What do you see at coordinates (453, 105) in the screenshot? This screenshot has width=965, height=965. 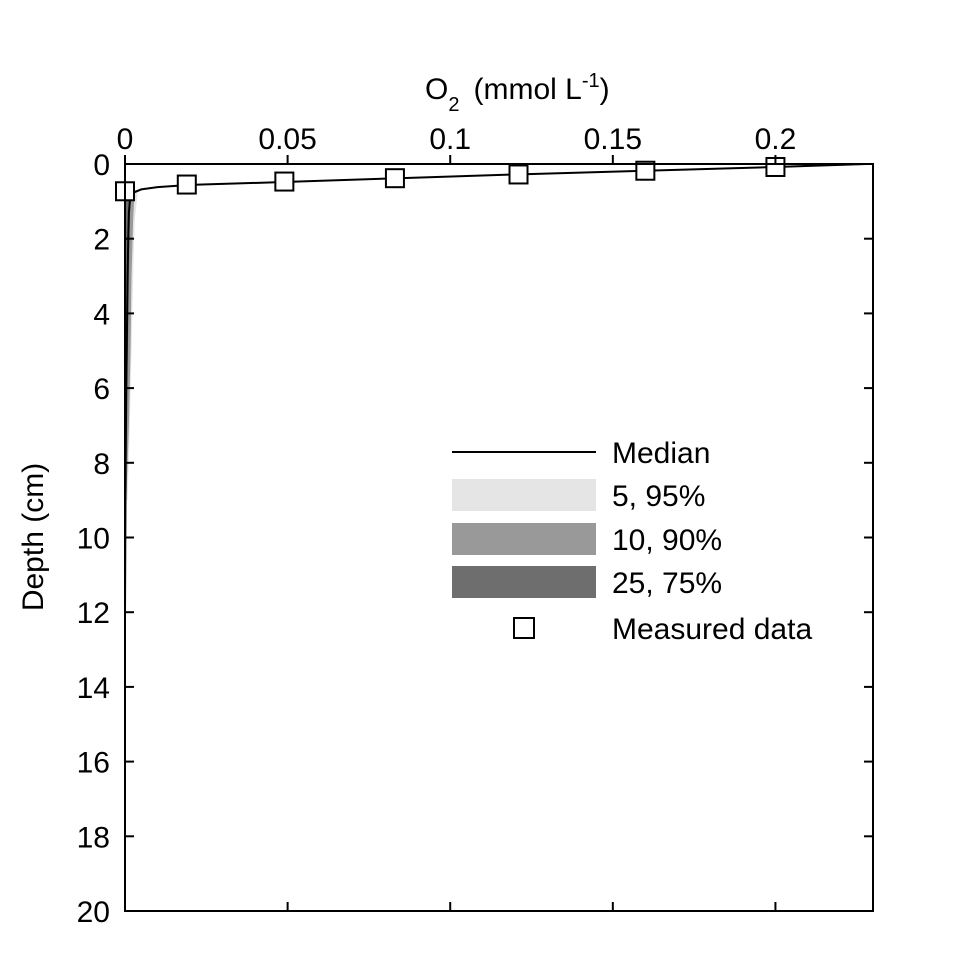 I see `x-axis-title-subscript: 2` at bounding box center [453, 105].